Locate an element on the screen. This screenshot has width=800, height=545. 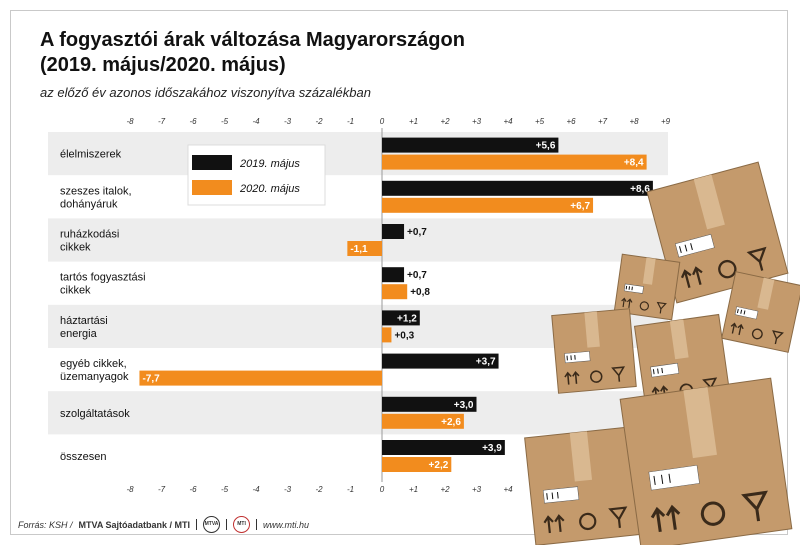
tick-label-top: -8 is located at coordinates (130, 121).